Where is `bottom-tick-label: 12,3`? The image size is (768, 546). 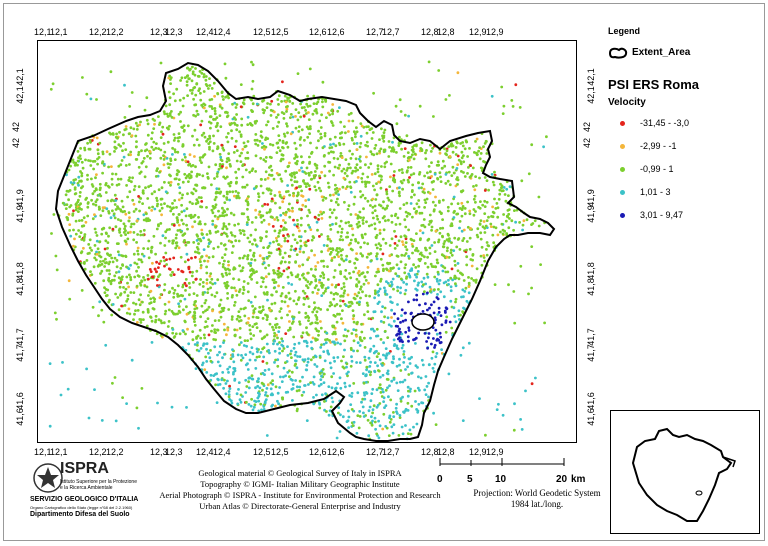
bottom-tick-label: 12,3 is located at coordinates (159, 452).